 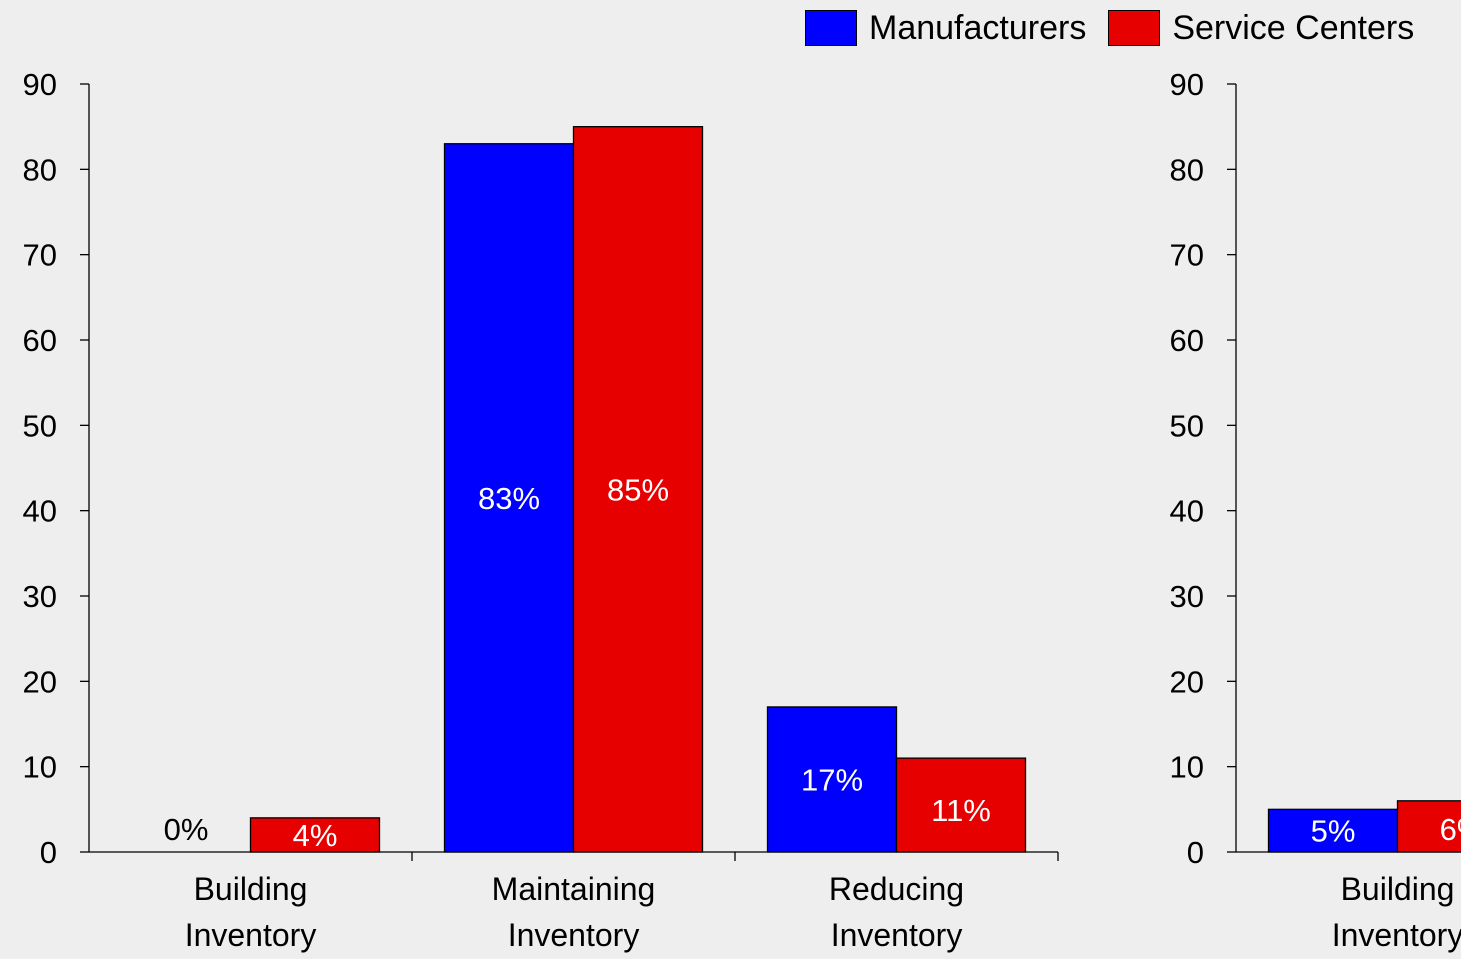 What do you see at coordinates (977, 28) in the screenshot?
I see `legend-label-manufacturers: Manufacturers` at bounding box center [977, 28].